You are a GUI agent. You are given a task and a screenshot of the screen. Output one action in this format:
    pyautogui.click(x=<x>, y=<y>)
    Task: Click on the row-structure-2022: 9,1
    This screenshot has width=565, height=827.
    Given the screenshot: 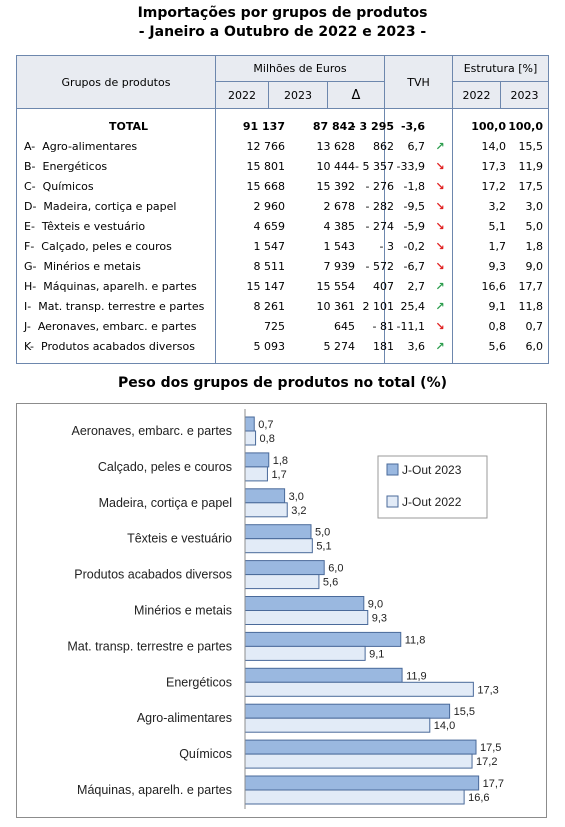 What is the action you would take?
    pyautogui.click(x=497, y=306)
    